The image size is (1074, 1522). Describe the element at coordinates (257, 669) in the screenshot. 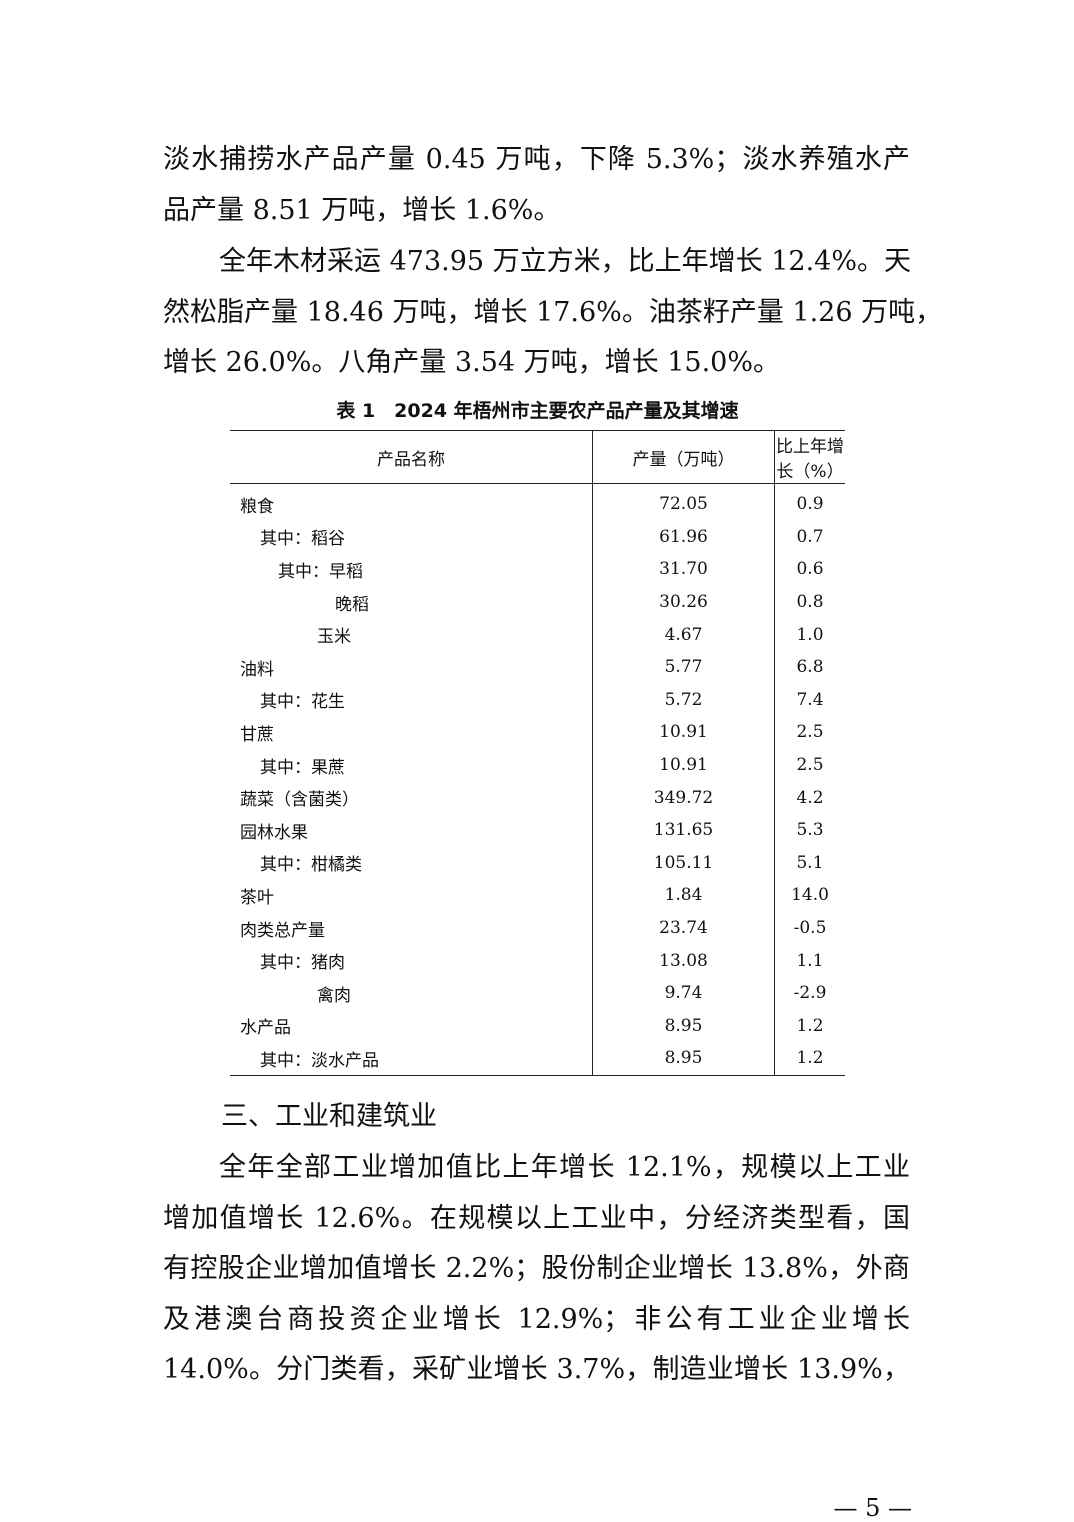

I see `cell-product-name: 油料` at that location.